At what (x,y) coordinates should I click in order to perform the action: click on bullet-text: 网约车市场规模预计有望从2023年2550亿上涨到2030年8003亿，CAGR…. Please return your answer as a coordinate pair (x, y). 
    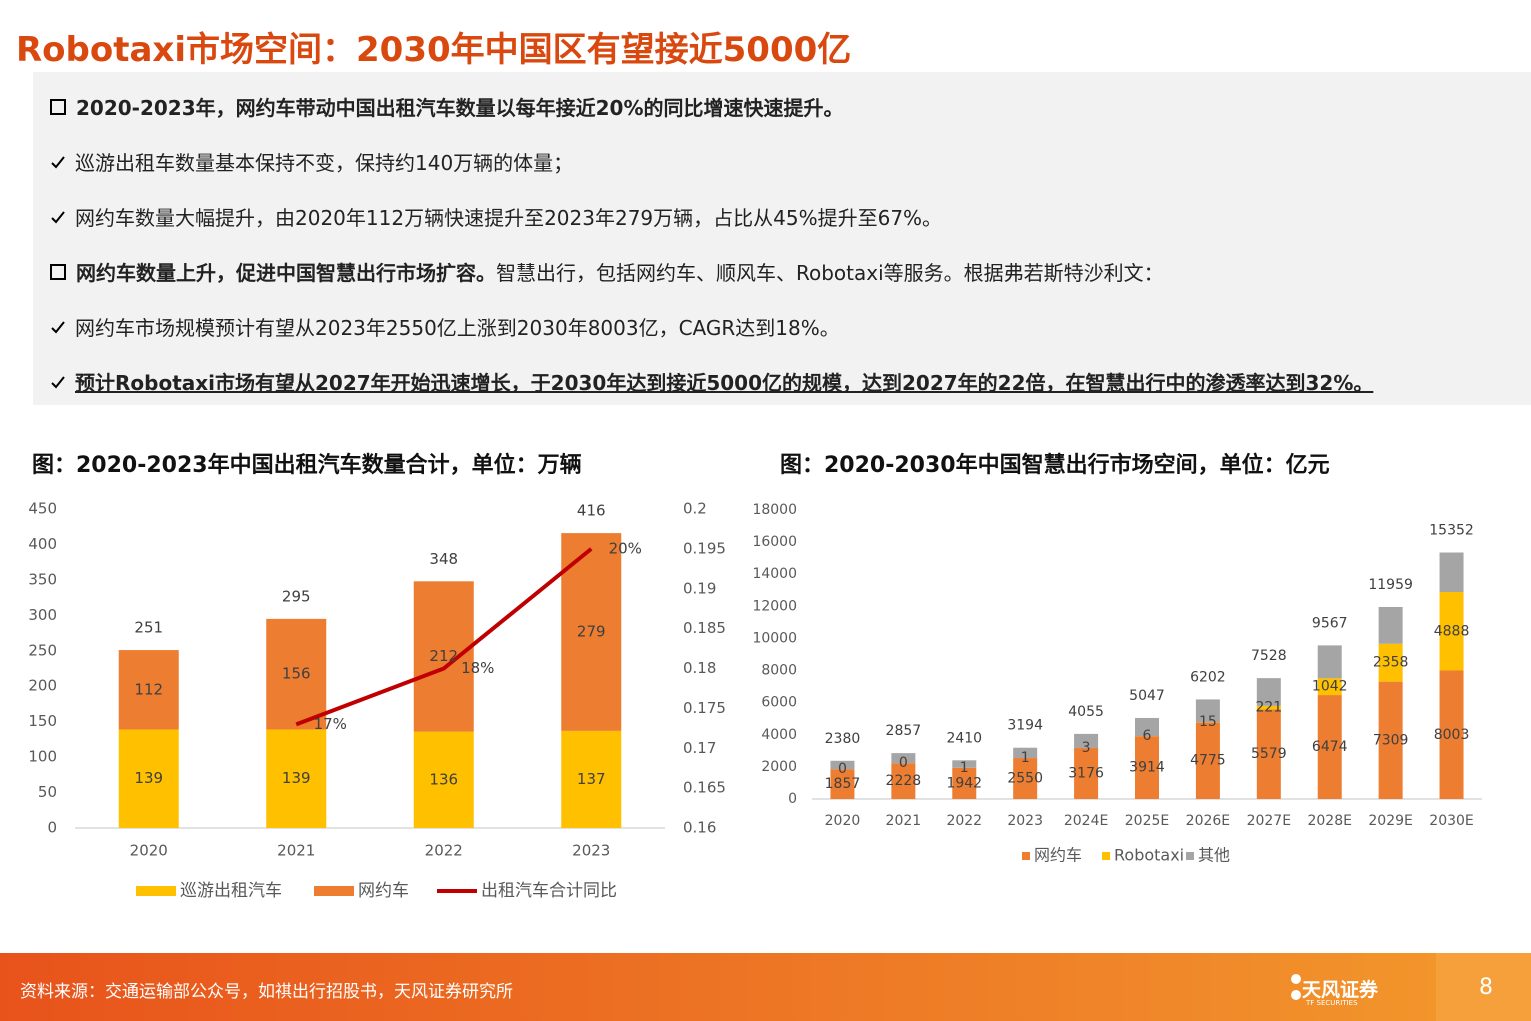
    Looking at the image, I should click on (457, 328).